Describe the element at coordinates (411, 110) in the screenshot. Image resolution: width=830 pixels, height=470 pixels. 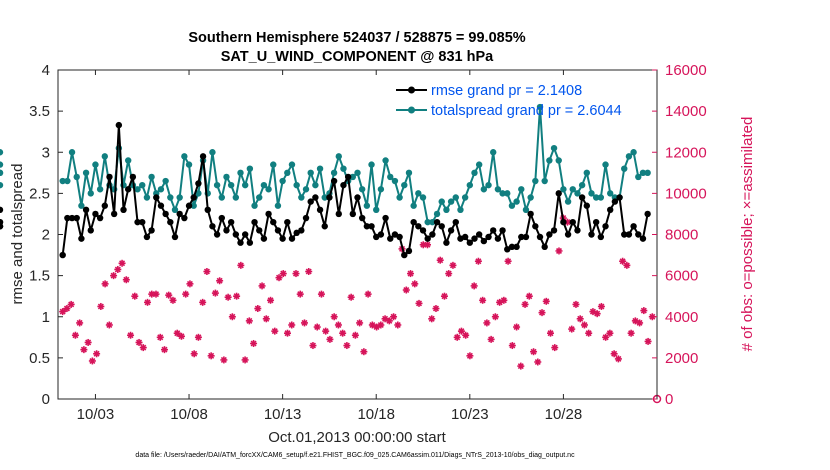
I see `legend-spread-marker` at that location.